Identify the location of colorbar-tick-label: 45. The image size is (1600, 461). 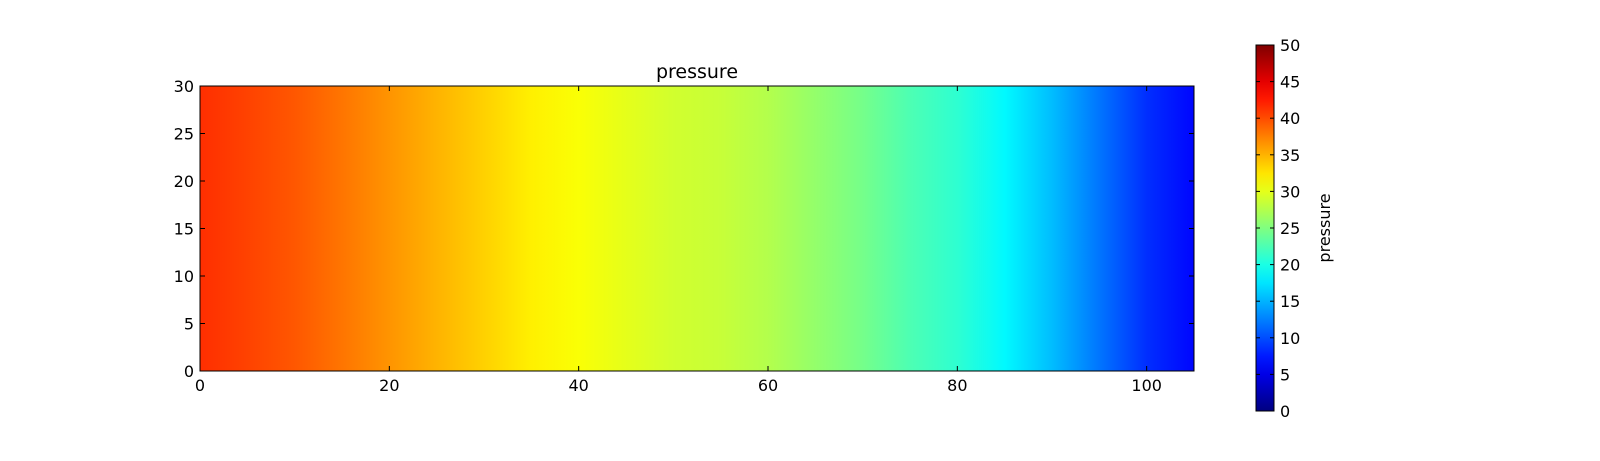
(1290, 82).